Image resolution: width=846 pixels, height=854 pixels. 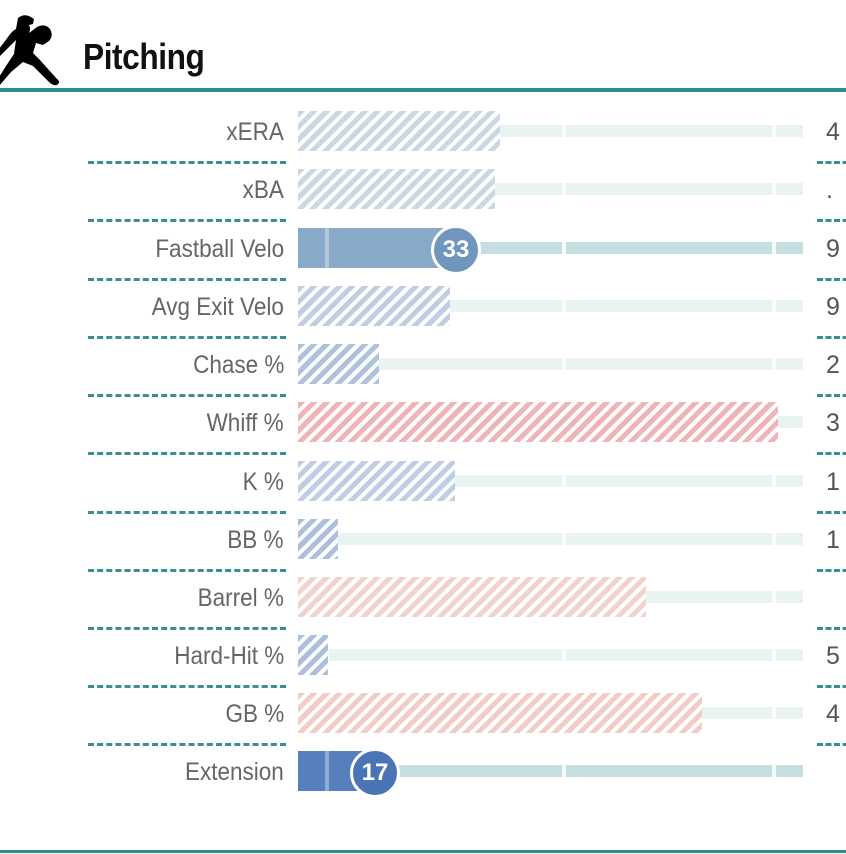 I want to click on metric-label: Chase %, so click(x=238, y=365).